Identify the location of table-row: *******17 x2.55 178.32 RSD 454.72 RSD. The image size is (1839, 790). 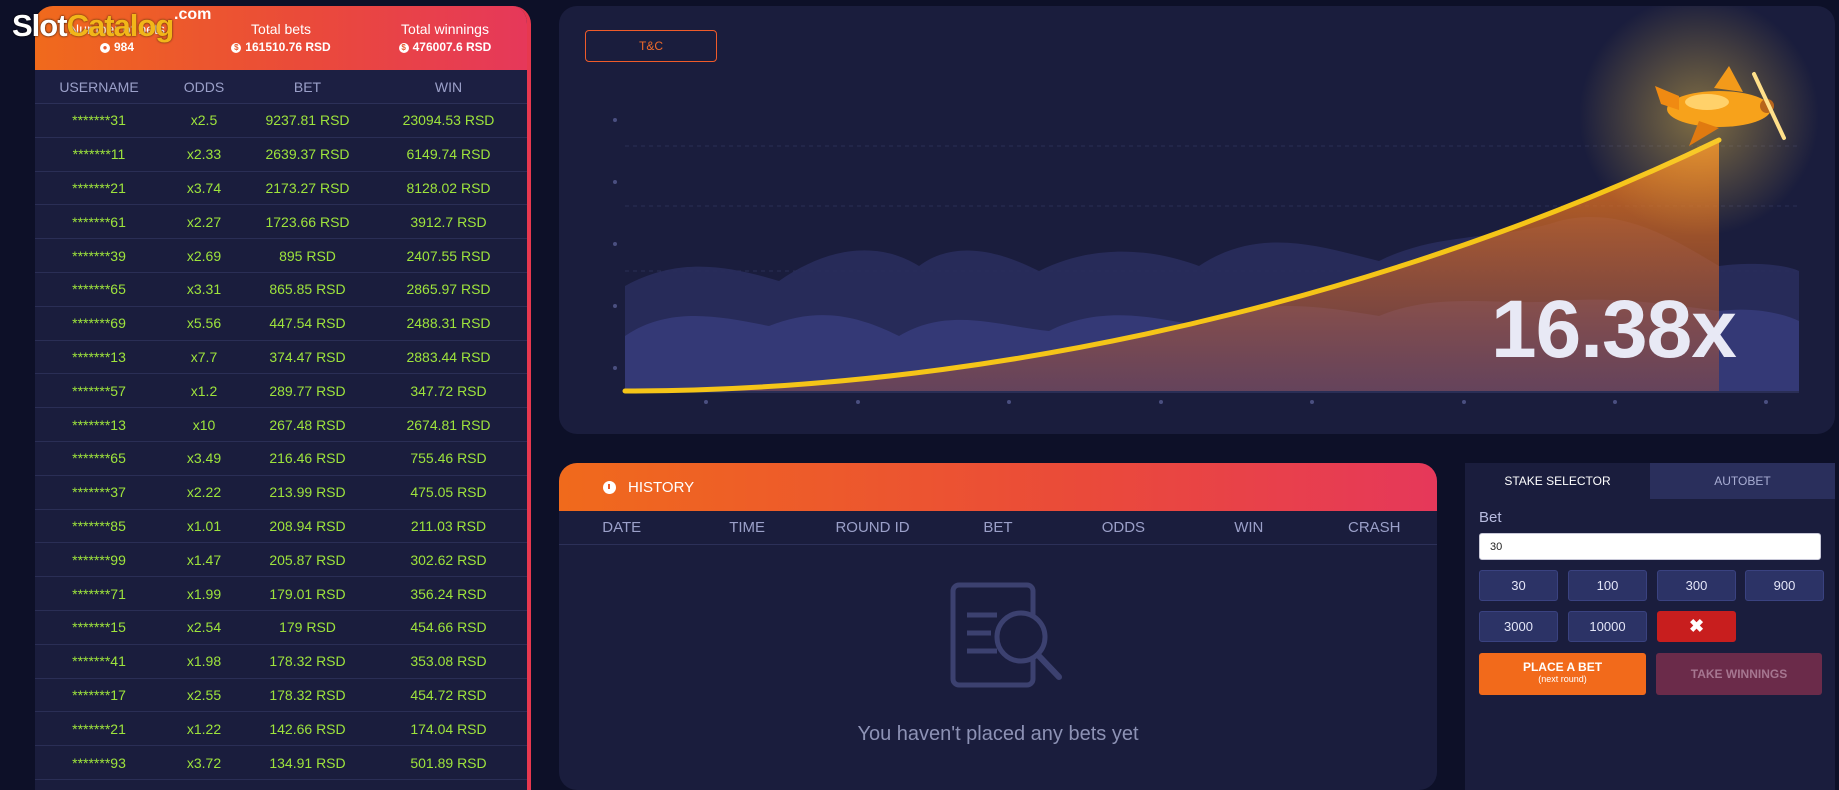
(281, 696).